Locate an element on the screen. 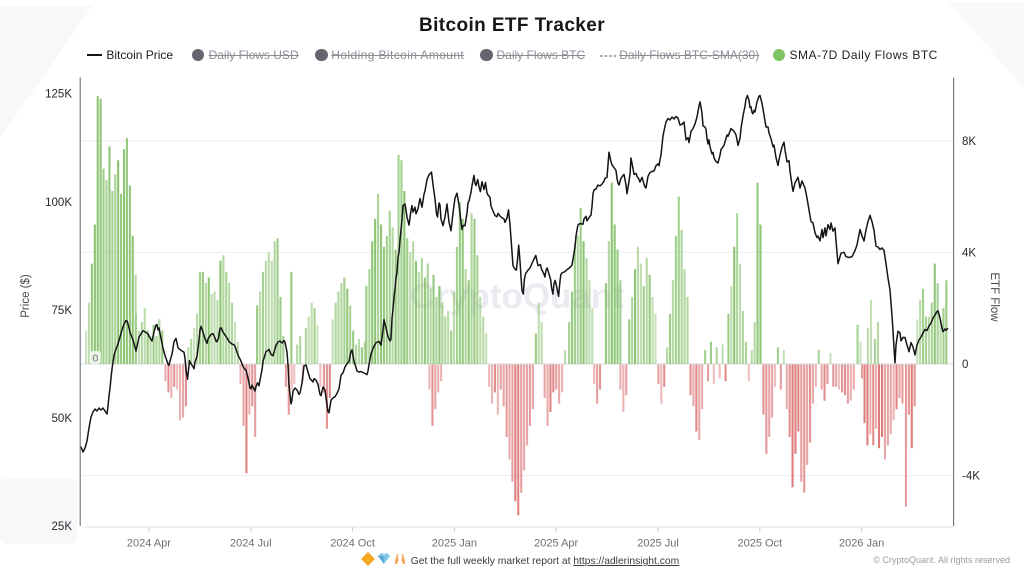  svg-text: 2024 Apr is located at coordinates (149, 544).